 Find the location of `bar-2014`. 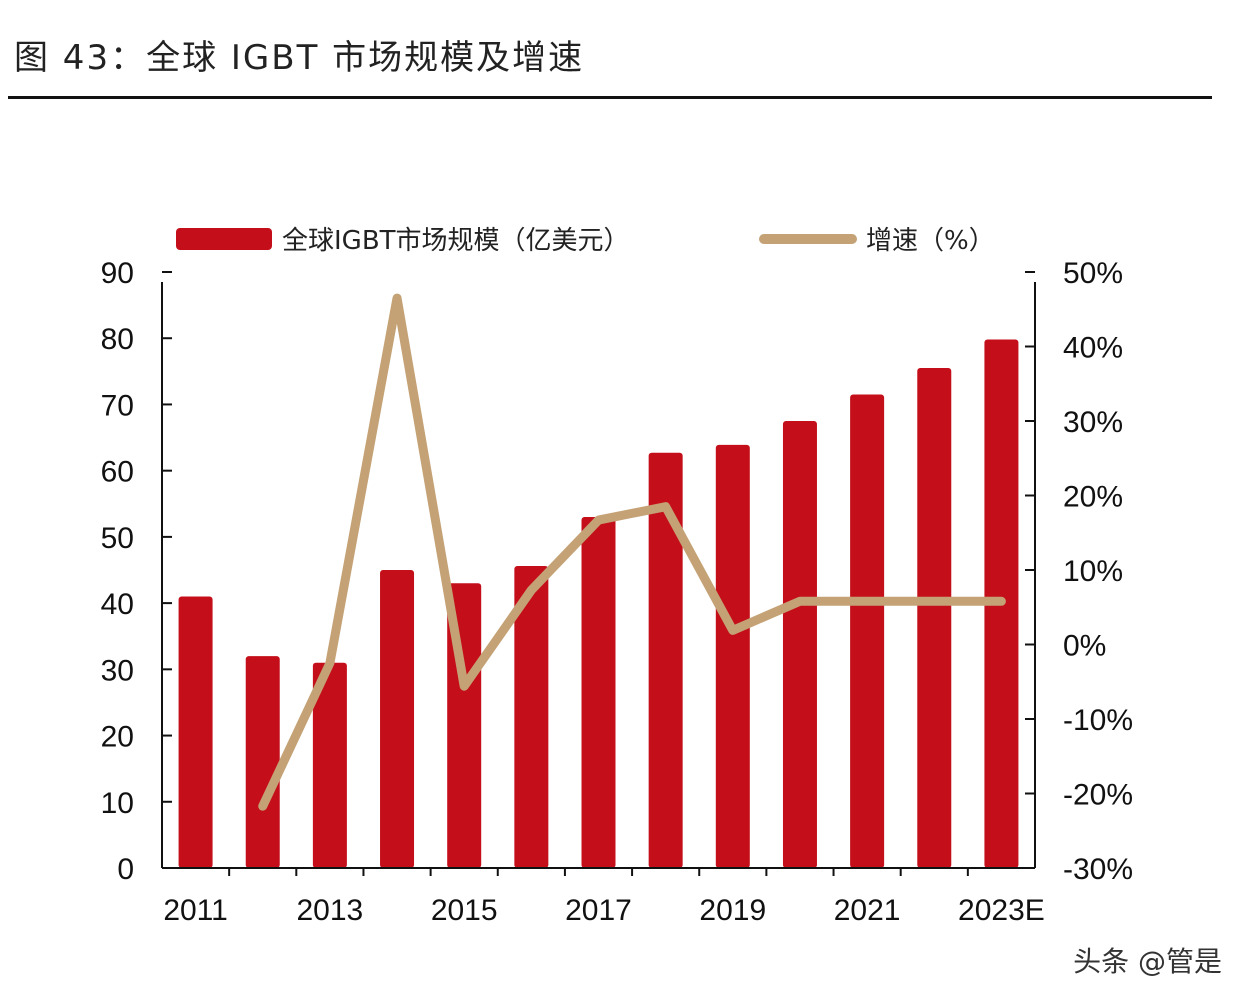

bar-2014 is located at coordinates (397, 719).